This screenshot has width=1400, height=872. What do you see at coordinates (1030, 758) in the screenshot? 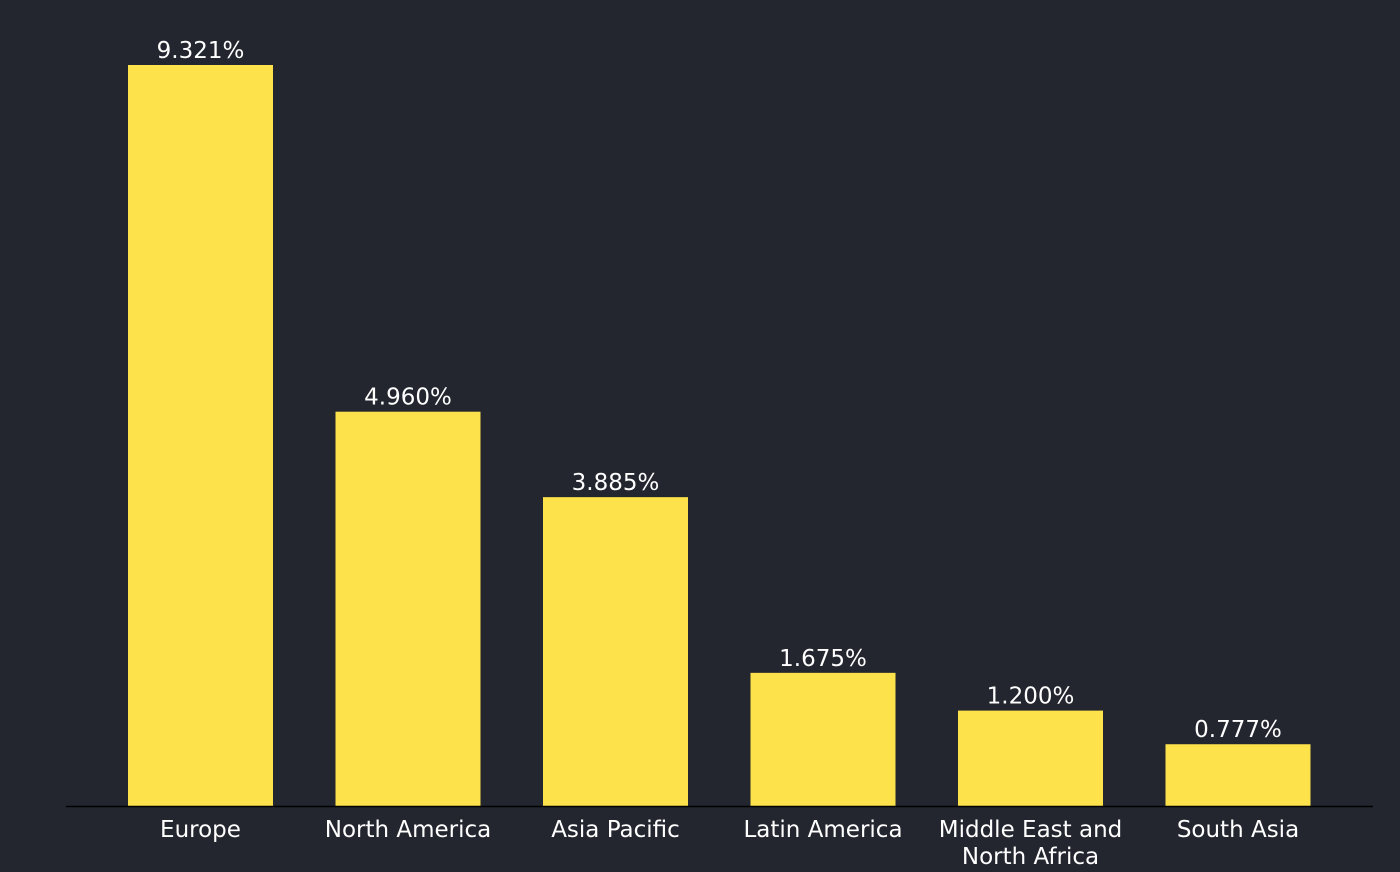
I see `bar-middle-east-and-north-africa` at bounding box center [1030, 758].